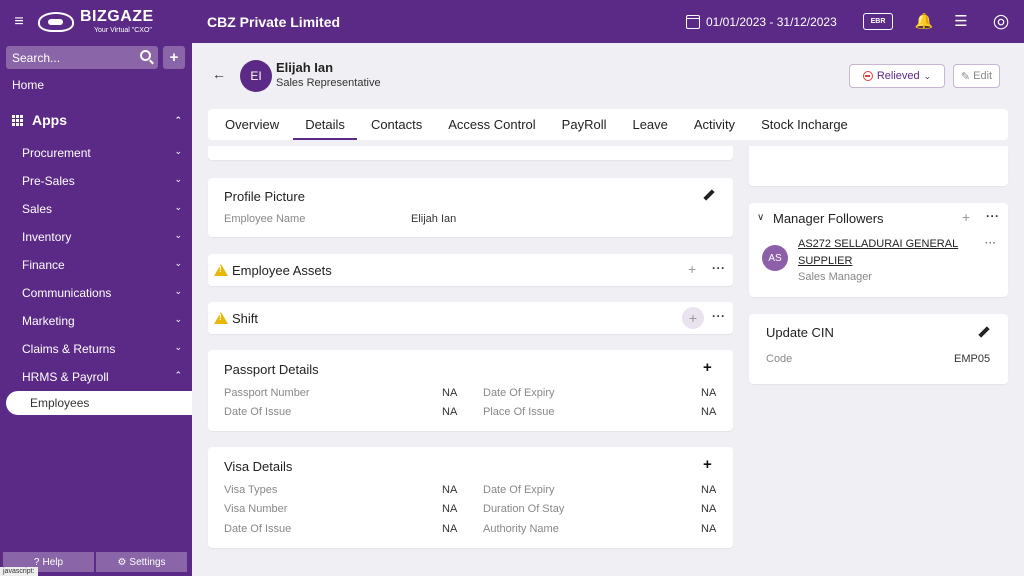 The image size is (1024, 576). What do you see at coordinates (102, 181) in the screenshot?
I see `sidebar-item-pre-sales: Pre-Sales ⌄` at bounding box center [102, 181].